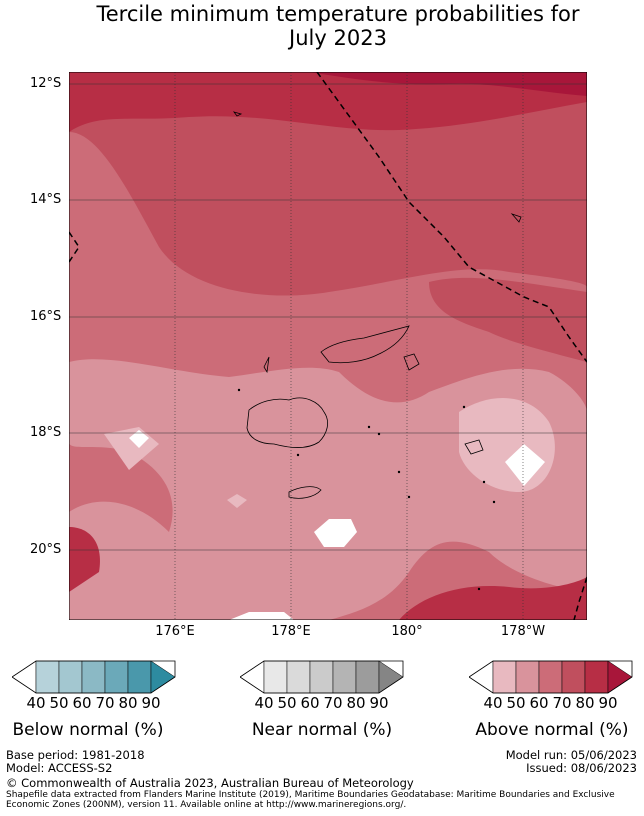 The width and height of the screenshot is (644, 816). I want to click on footer-right: Model run: 05/06/2023 Issued: 08/06/2023, so click(571, 762).